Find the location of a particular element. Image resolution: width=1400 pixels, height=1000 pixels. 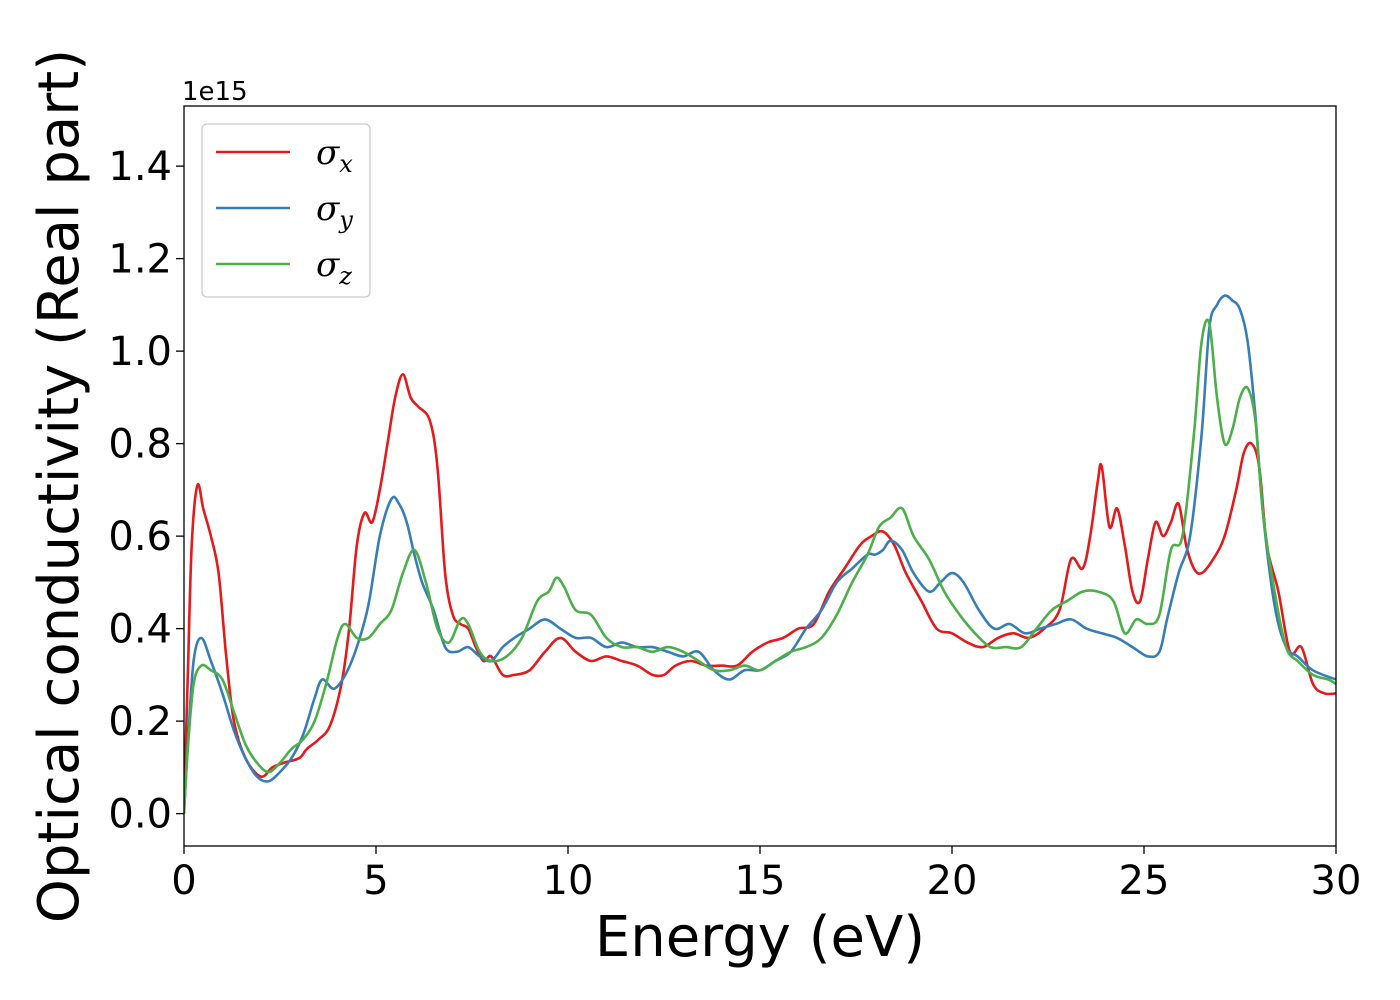

x-tick-label: 15 is located at coordinates (760, 881).